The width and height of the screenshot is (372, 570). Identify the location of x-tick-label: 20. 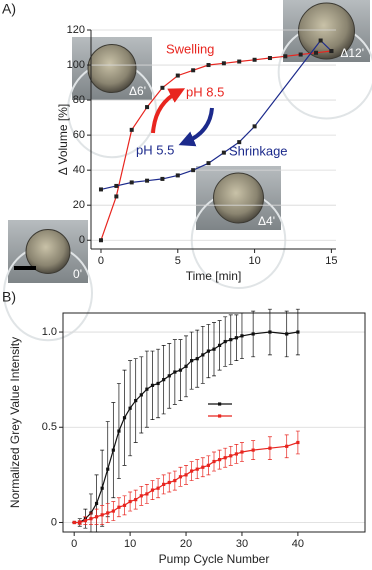
(186, 544).